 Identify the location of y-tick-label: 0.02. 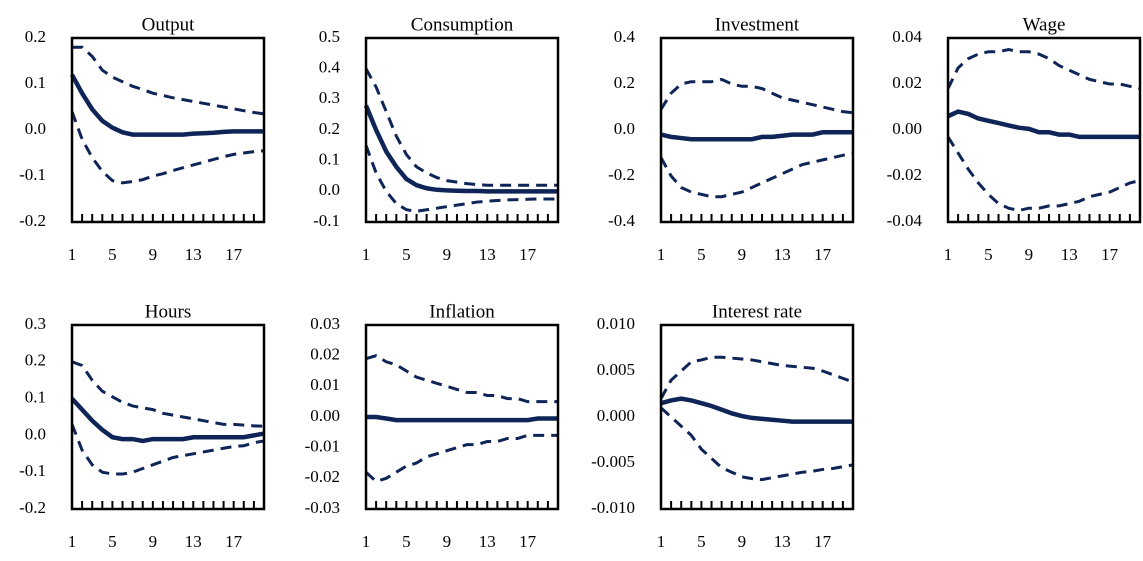
(907, 82).